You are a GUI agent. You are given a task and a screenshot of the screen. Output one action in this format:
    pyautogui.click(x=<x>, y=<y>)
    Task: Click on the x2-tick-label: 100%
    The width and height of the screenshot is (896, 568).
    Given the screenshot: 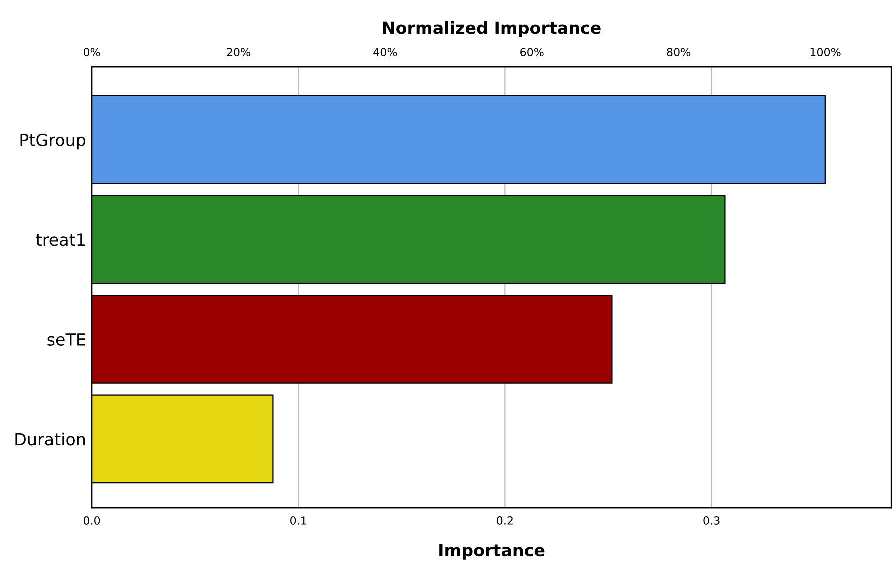 What is the action you would take?
    pyautogui.click(x=825, y=52)
    